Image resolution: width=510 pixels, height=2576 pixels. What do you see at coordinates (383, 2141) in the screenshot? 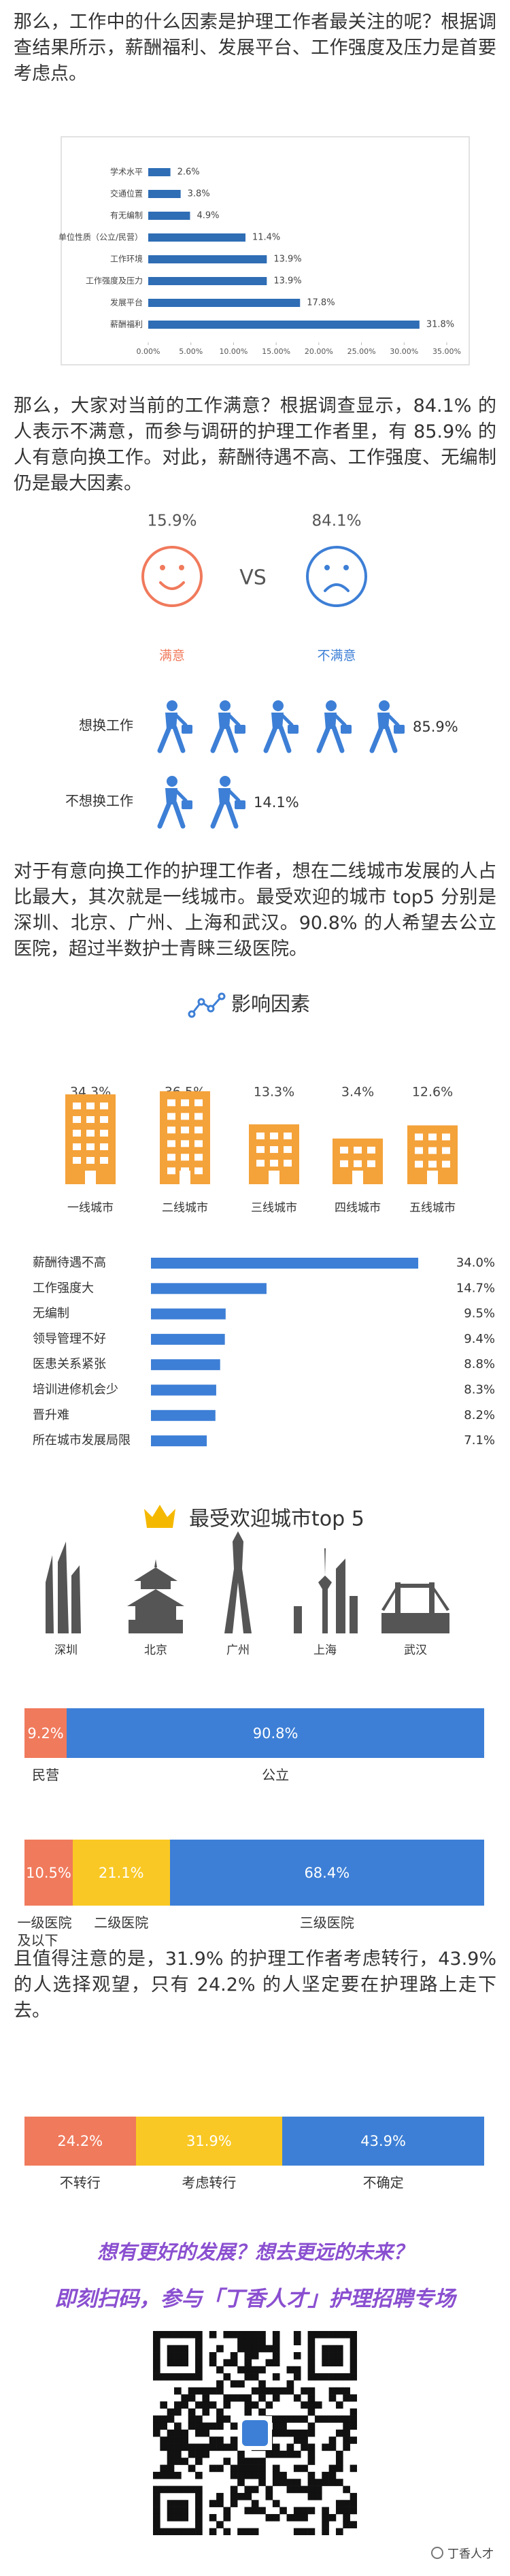
I see `value-label: 43.9%` at bounding box center [383, 2141].